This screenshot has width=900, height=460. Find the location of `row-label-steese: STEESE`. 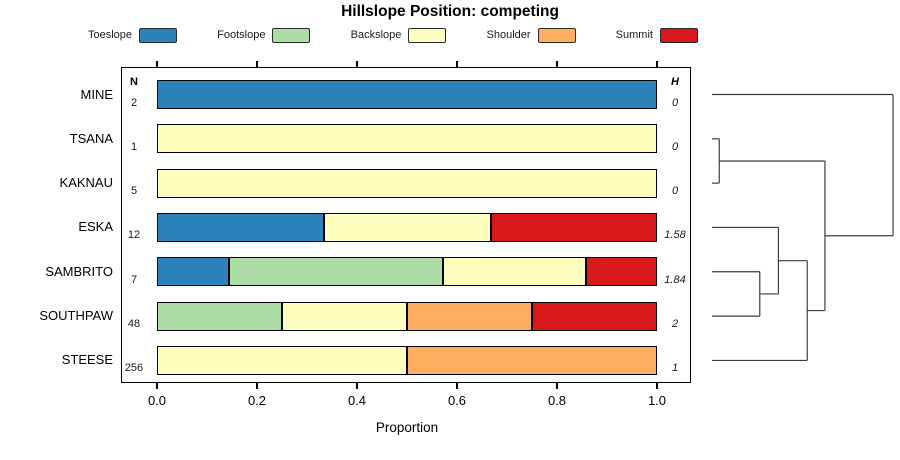

row-label-steese: STEESE is located at coordinates (87, 360).